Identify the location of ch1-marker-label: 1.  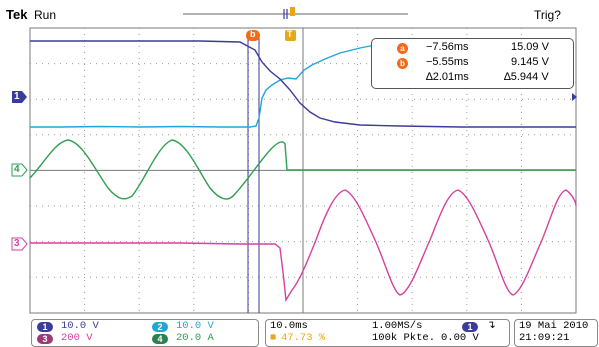
(17, 96).